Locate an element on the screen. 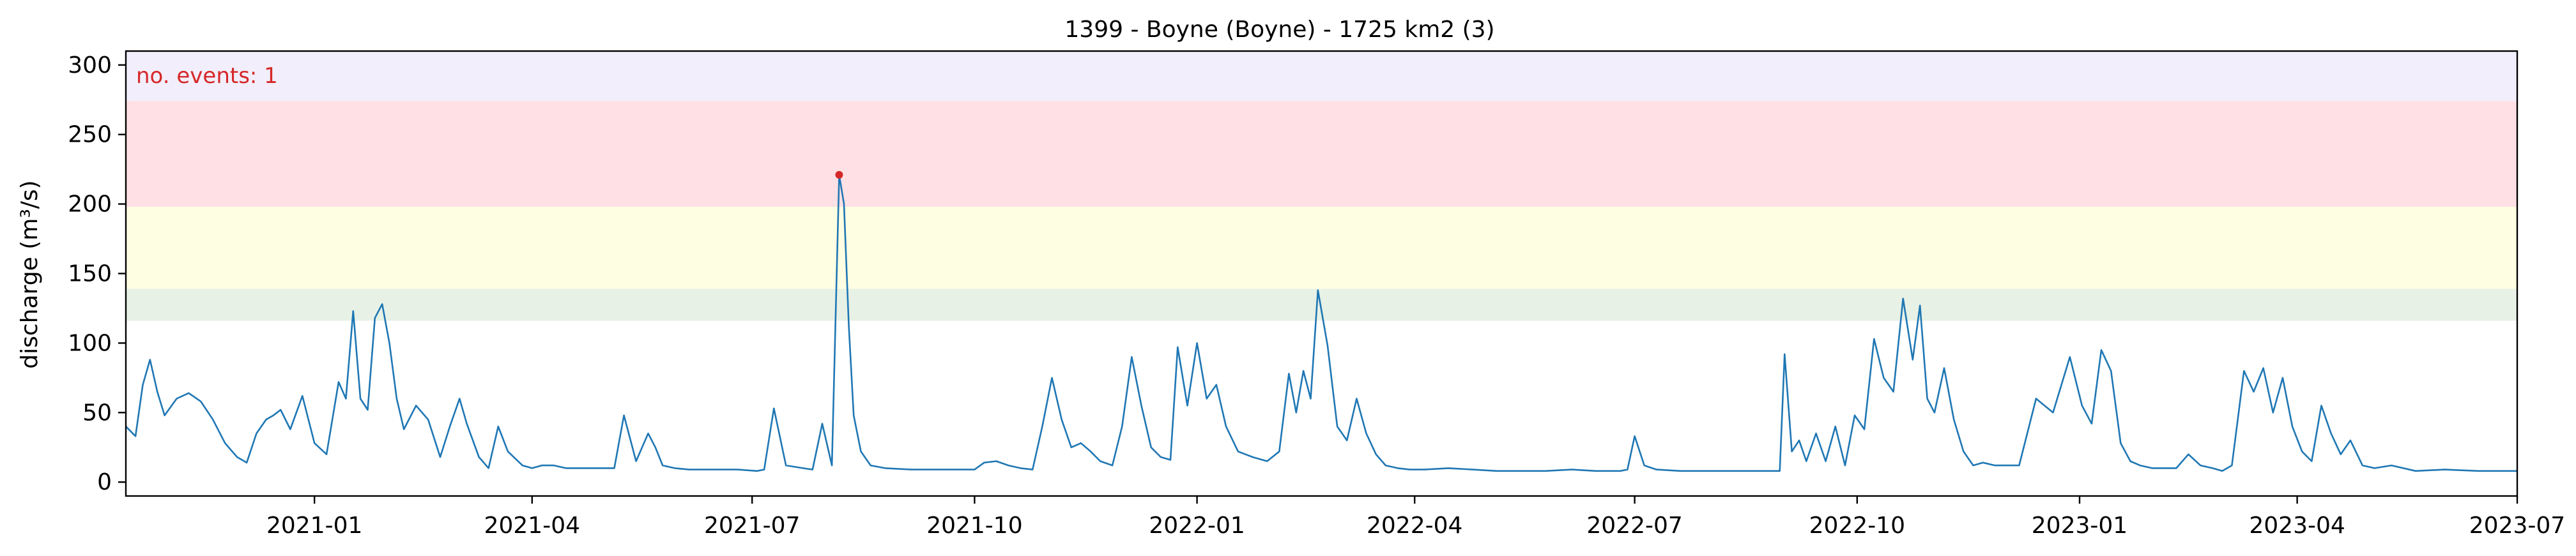 The image size is (2576, 556). x-tick-label-2023-01: 2023-01 is located at coordinates (2080, 526).